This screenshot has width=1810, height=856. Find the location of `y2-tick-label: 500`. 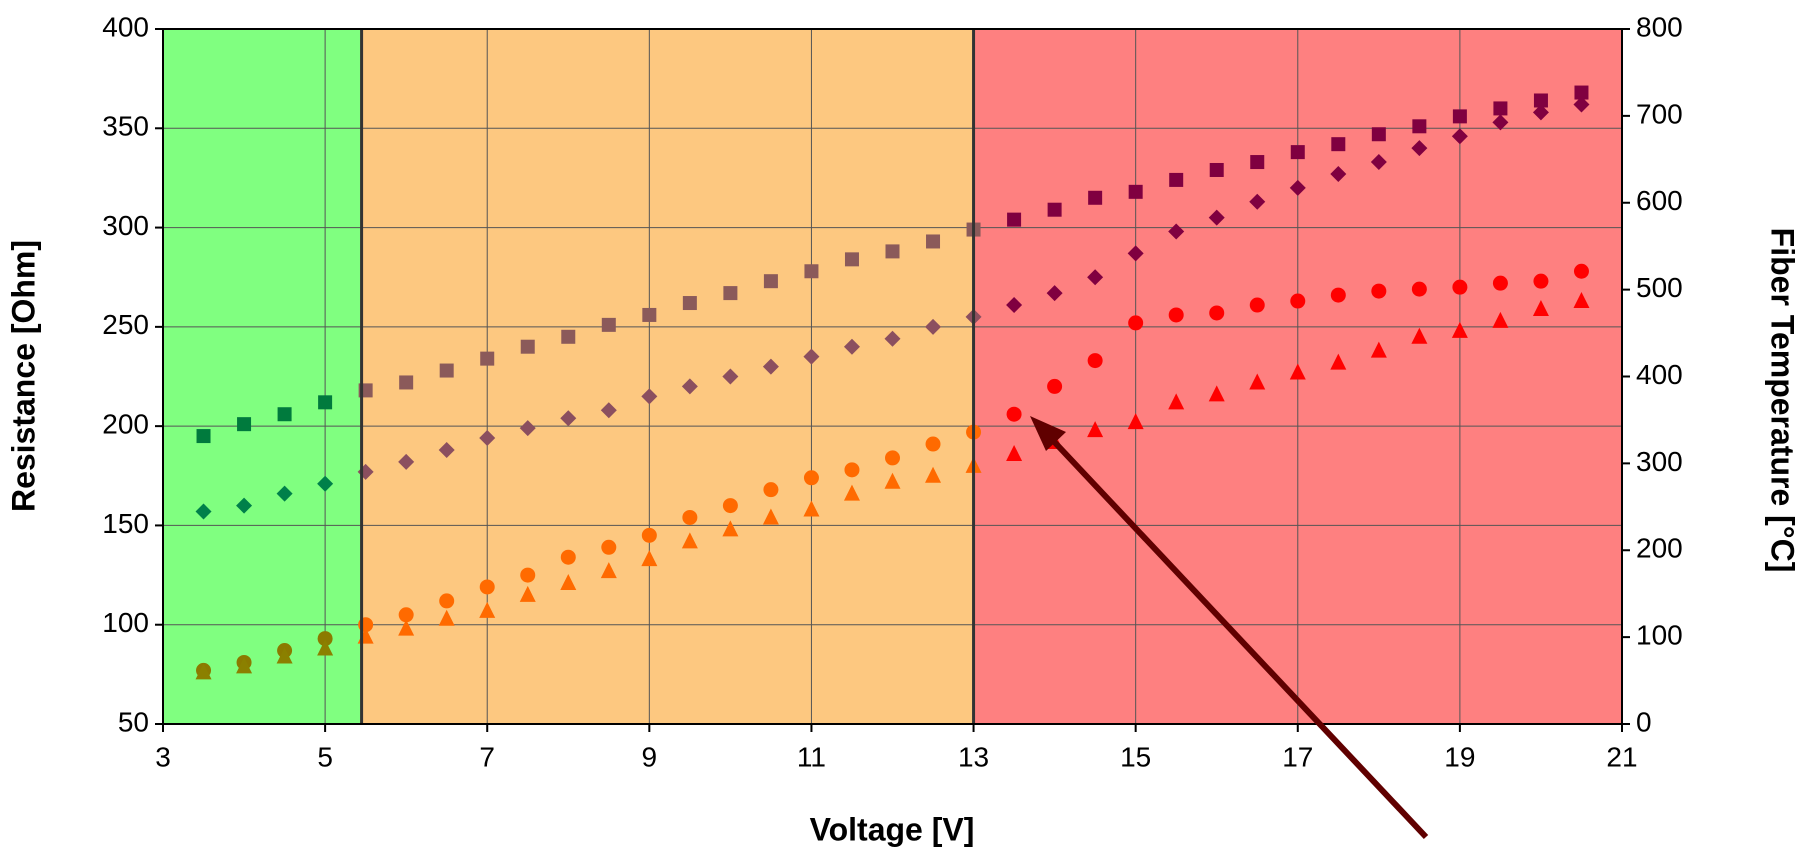

y2-tick-label: 500 is located at coordinates (1659, 287).